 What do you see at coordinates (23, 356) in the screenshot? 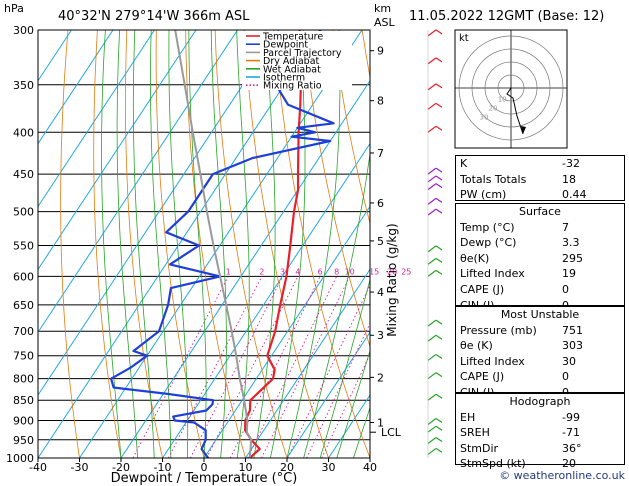
I see `pressure-tick-label: 750` at bounding box center [23, 356].